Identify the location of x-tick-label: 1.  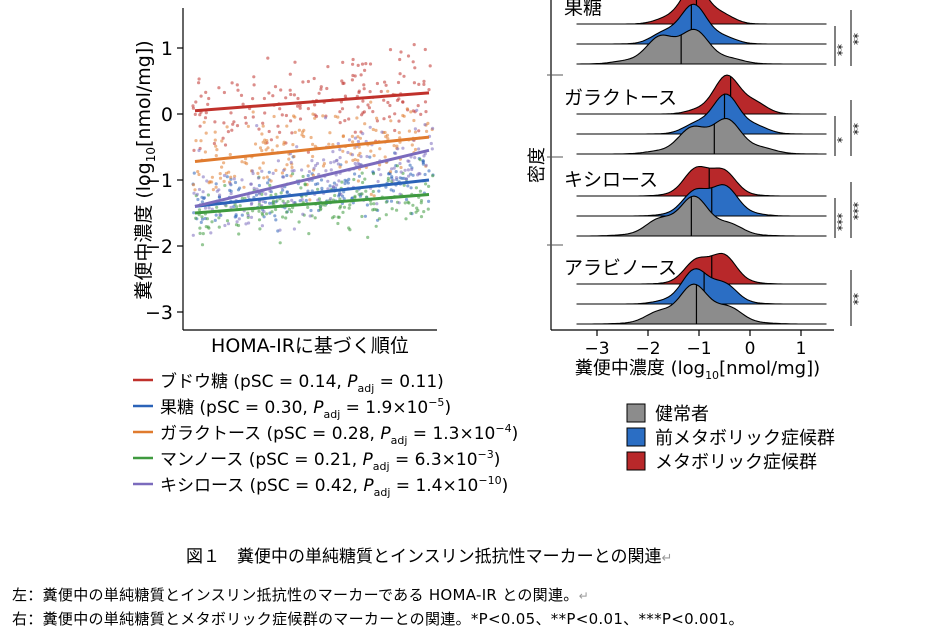
(801, 349).